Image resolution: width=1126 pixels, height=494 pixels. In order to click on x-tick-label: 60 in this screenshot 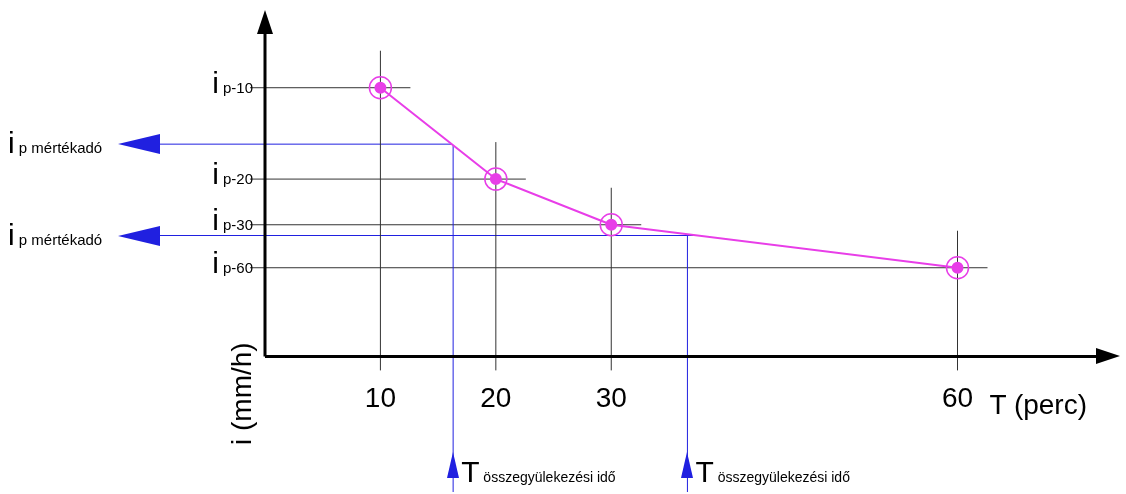, I will do `click(957, 397)`.